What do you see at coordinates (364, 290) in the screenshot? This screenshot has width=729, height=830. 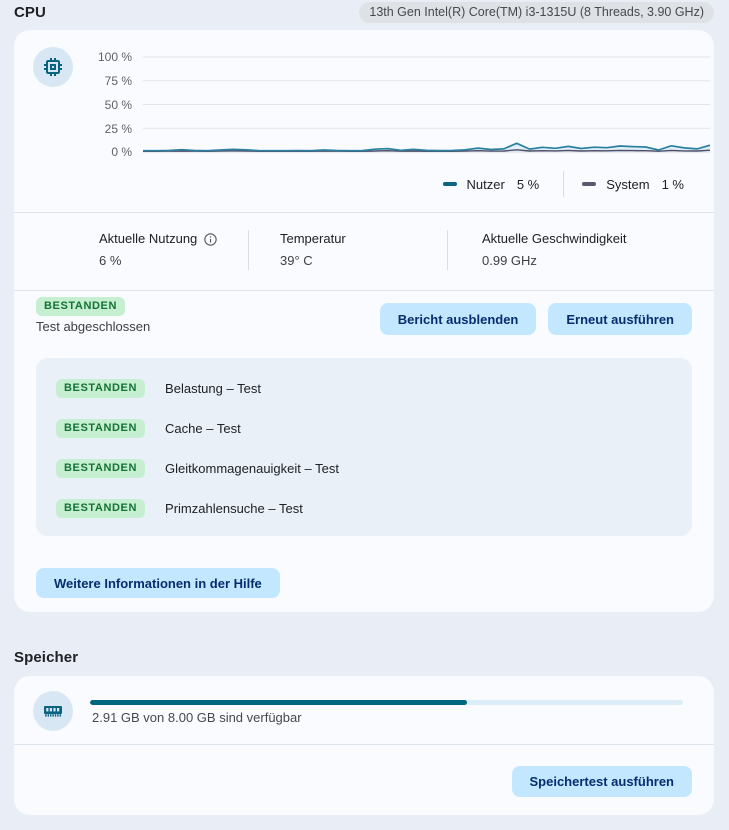 I see `stats-result-divider` at bounding box center [364, 290].